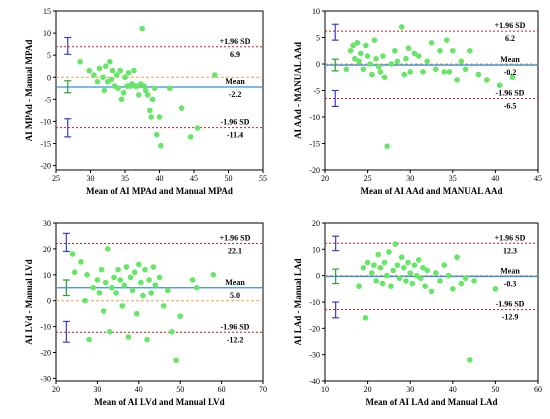 The width and height of the screenshot is (550, 419). Describe the element at coordinates (298, 90) in the screenshot. I see `y-axis-label: AI AAd - MANUAL AAd` at that location.